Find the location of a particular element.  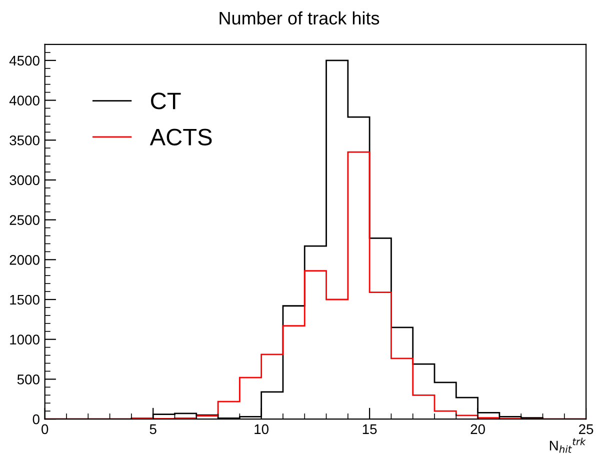

legend-label: ACTS is located at coordinates (181, 137).